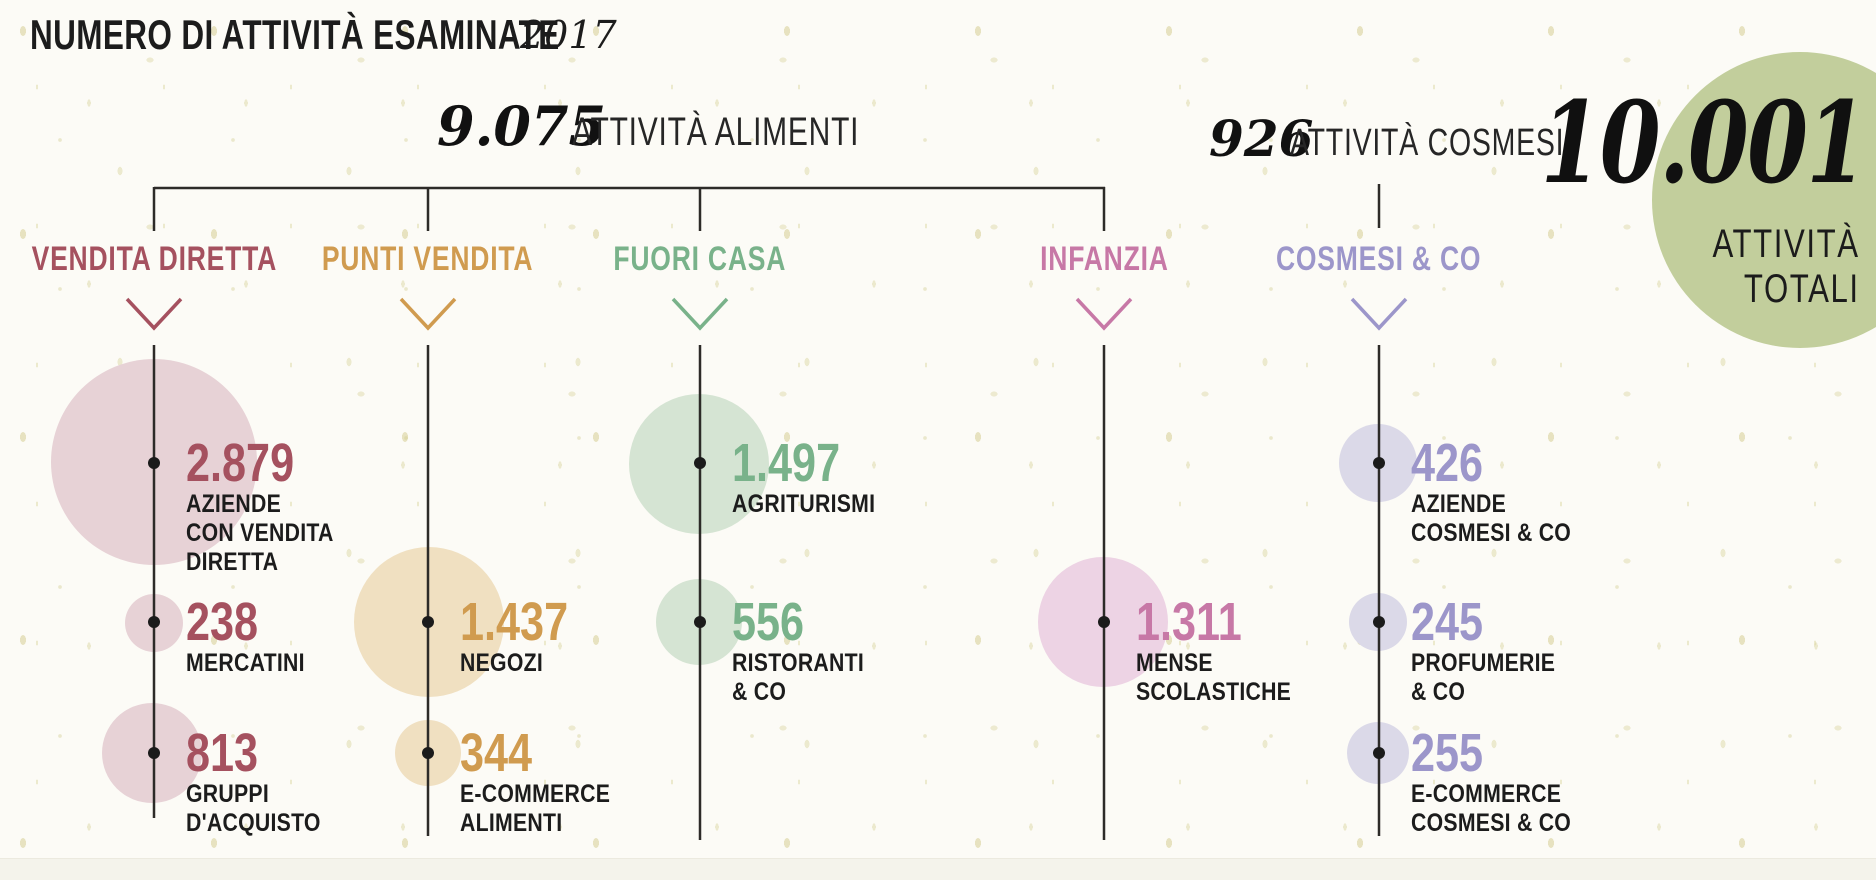 Image resolution: width=1876 pixels, height=880 pixels. Describe the element at coordinates (1104, 259) in the screenshot. I see `column-header-infanzia: INFANZIA` at that location.